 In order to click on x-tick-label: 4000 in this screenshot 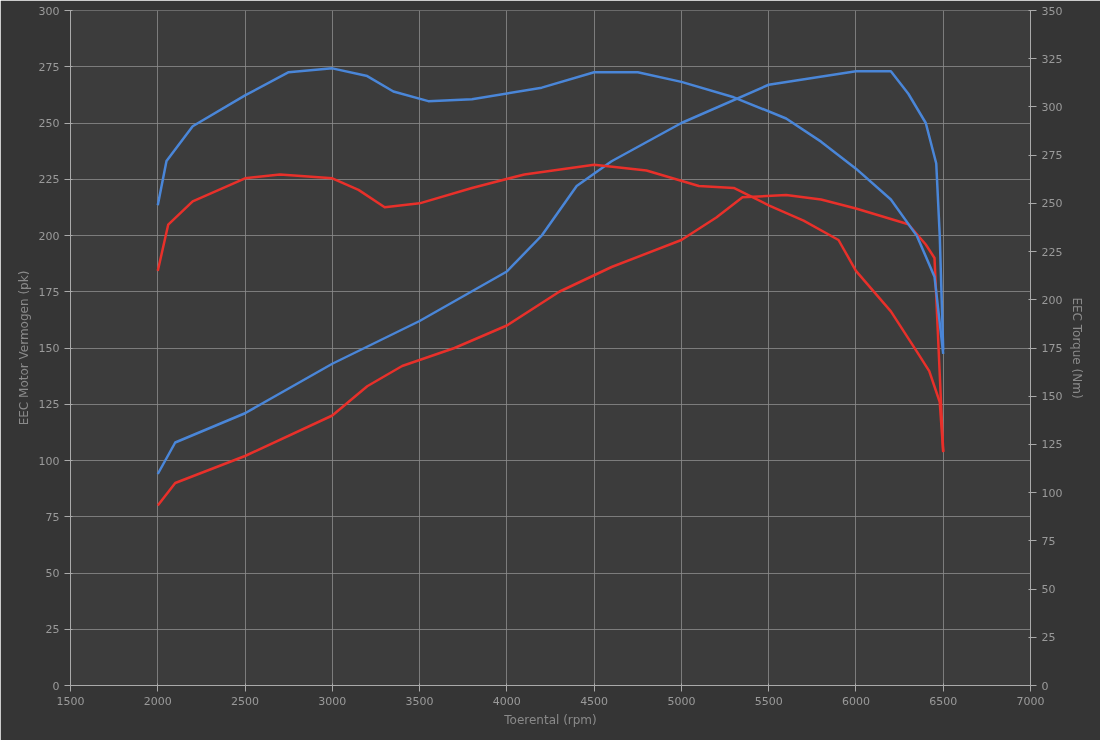, I will do `click(506, 701)`.